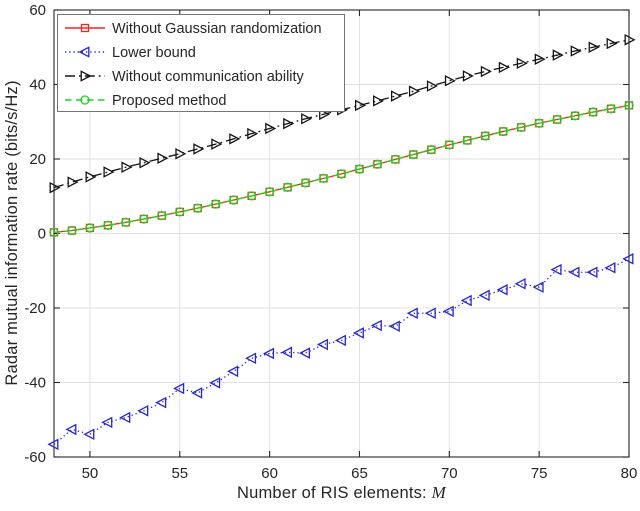 This screenshot has height=511, width=640. I want to click on legend-marker-triangle-left, so click(84, 52).